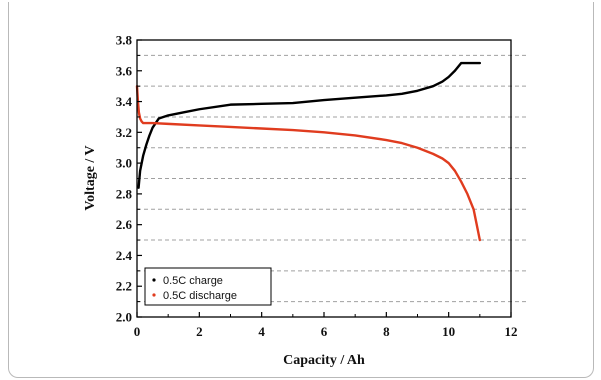 The height and width of the screenshot is (380, 601). I want to click on legend: 0.5C charge 0.5C discharge, so click(208, 286).